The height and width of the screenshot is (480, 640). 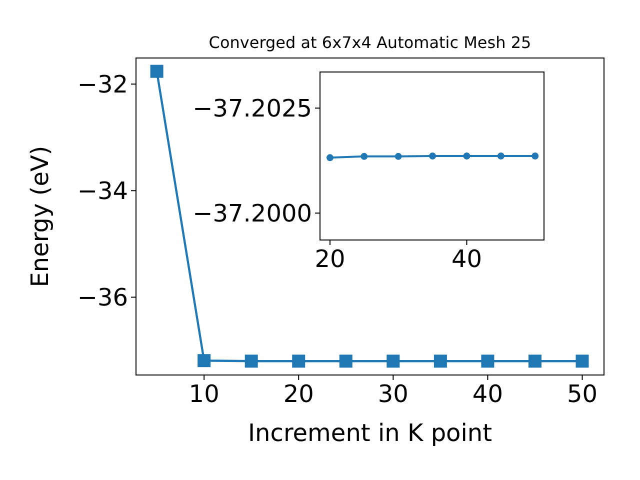 What do you see at coordinates (252, 108) in the screenshot?
I see `y-tick-label: −37.2025` at bounding box center [252, 108].